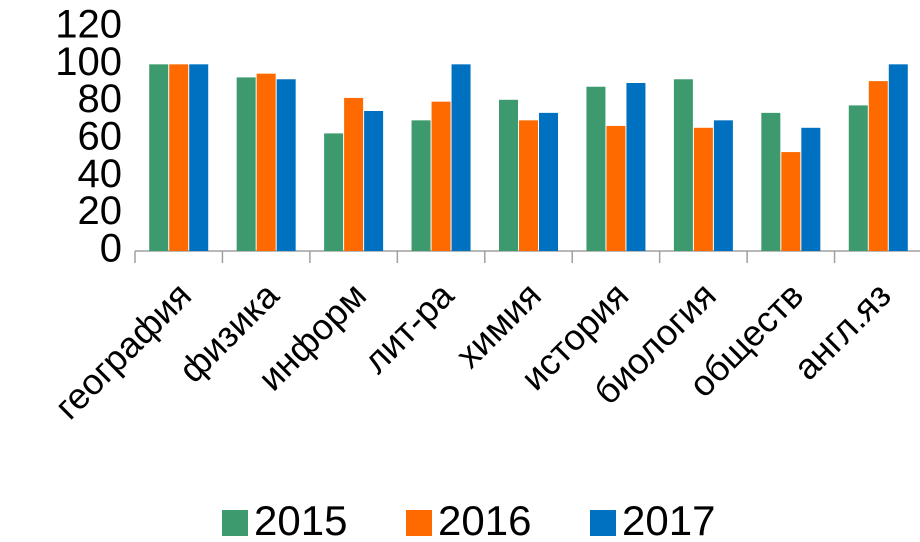 This screenshot has height=542, width=920. I want to click on x-tick-label: лит-ра, so click(408, 327).